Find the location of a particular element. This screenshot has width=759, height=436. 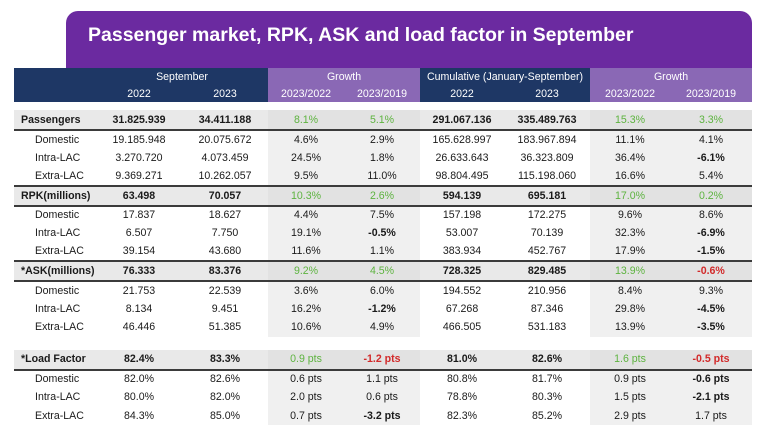

value-2023-september-cell: 43.680 is located at coordinates (225, 251).